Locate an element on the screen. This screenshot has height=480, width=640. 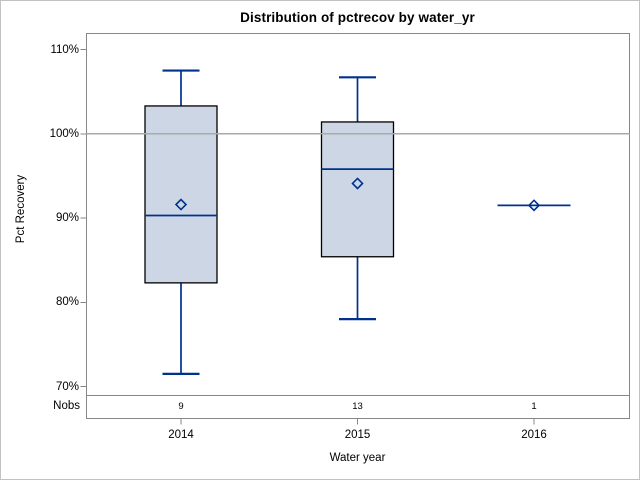
nobs-row-label: Nobs is located at coordinates (66, 406).